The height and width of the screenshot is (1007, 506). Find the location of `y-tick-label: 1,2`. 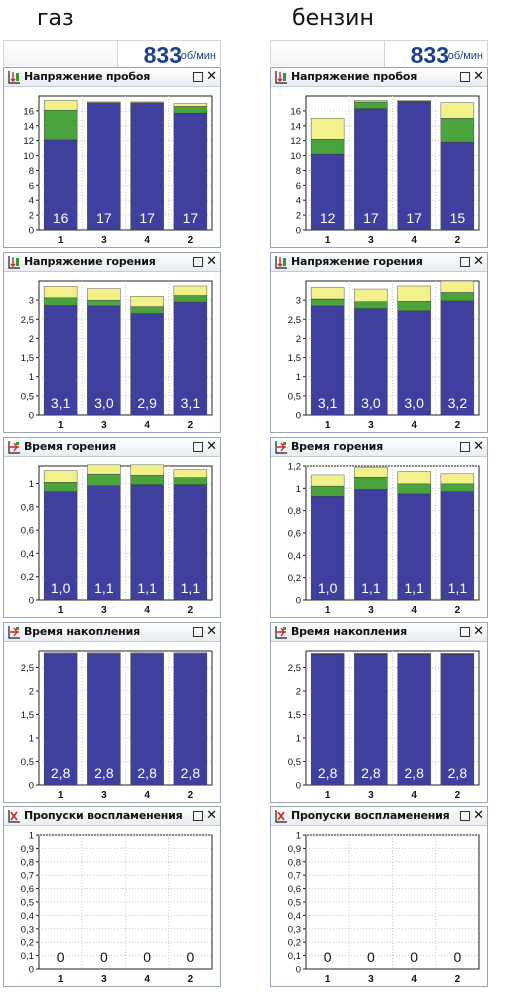

y-tick-label: 1,2 is located at coordinates (294, 467).